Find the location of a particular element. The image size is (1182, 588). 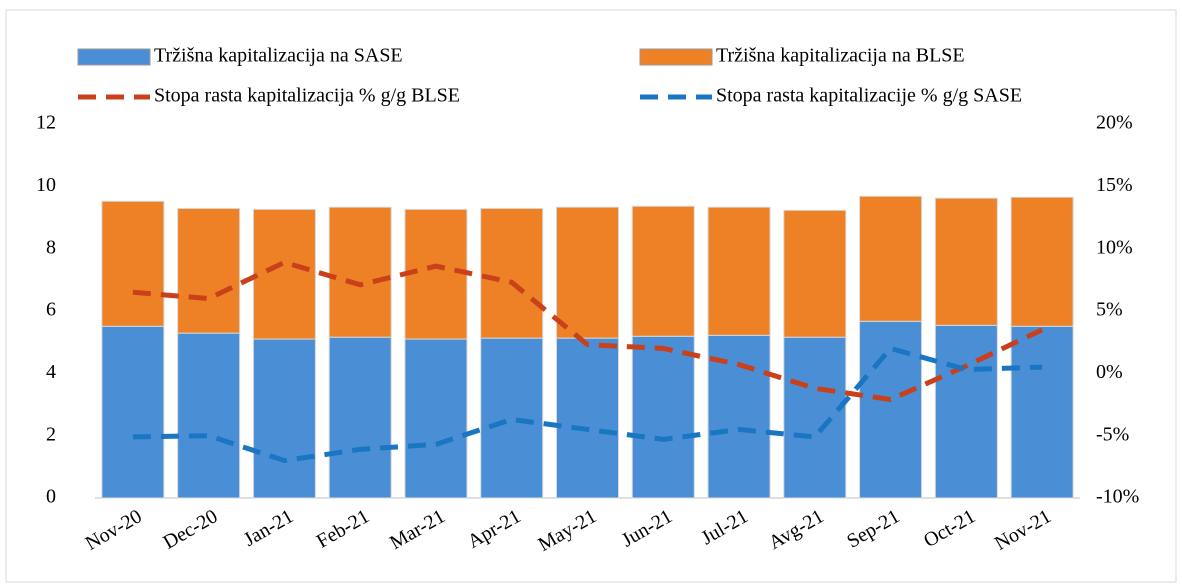

y2-tick-label: 10% is located at coordinates (1114, 247).